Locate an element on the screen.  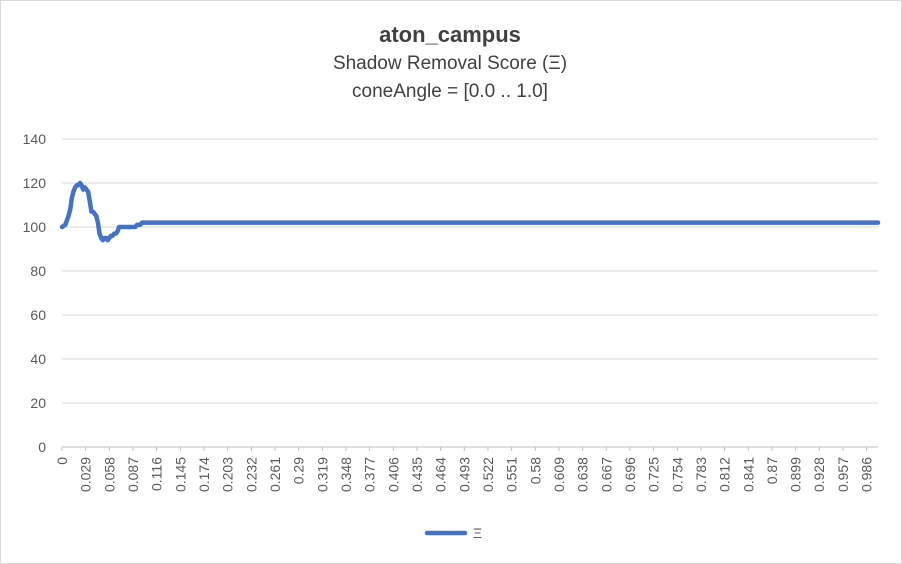
chart-subtitle: Shadow Removal Score (Ξ) is located at coordinates (450, 63).